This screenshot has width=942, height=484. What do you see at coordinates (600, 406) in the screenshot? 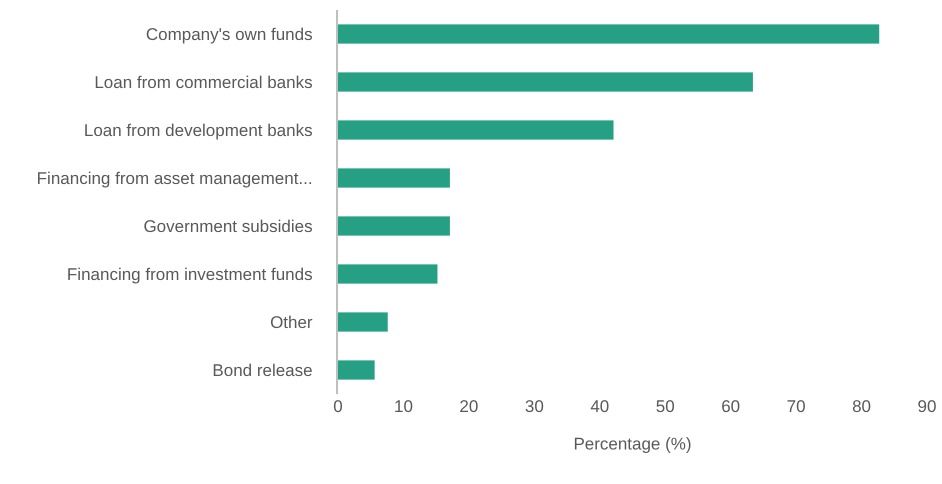
I see `x-tick-label: 40` at bounding box center [600, 406].